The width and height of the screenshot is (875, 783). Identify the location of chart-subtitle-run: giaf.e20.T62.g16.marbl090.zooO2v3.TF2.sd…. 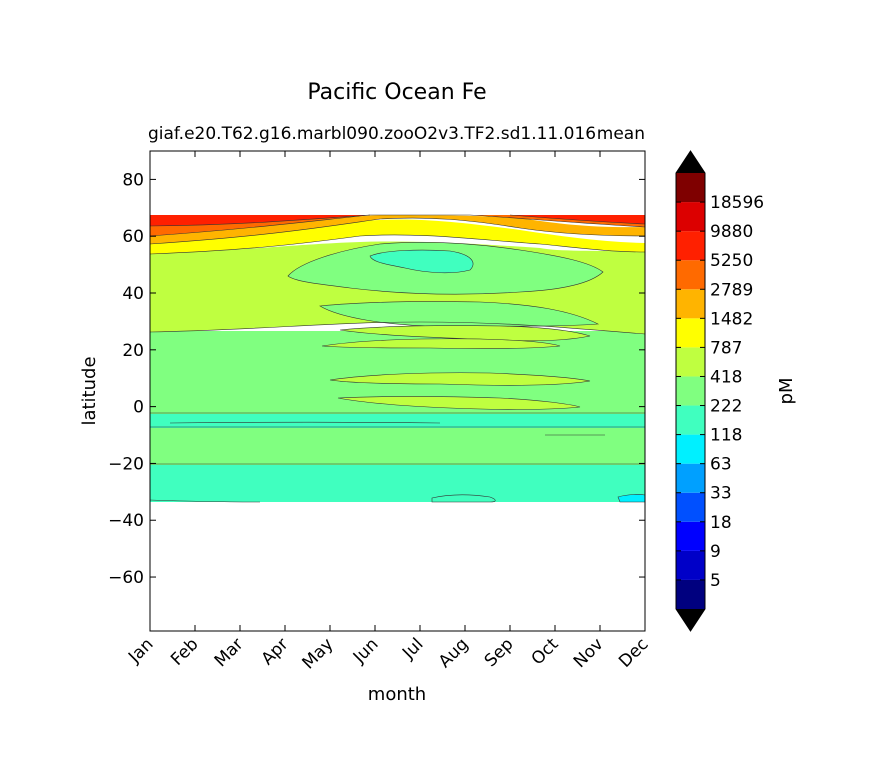
(372, 134).